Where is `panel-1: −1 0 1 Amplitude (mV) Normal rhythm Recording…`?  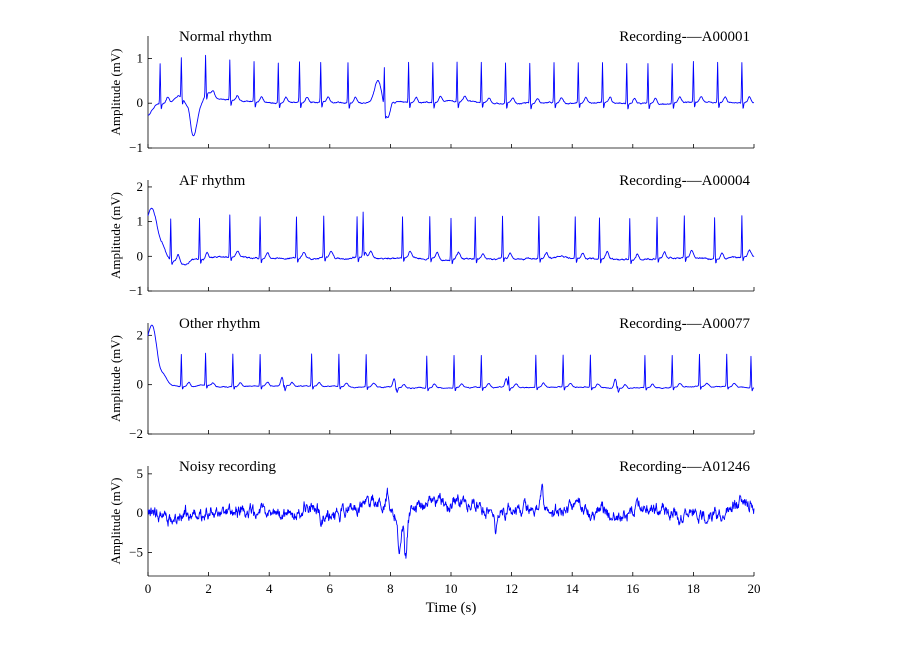 panel-1: −1 0 1 Amplitude (mV) Normal rhythm Recording… is located at coordinates (431, 92).